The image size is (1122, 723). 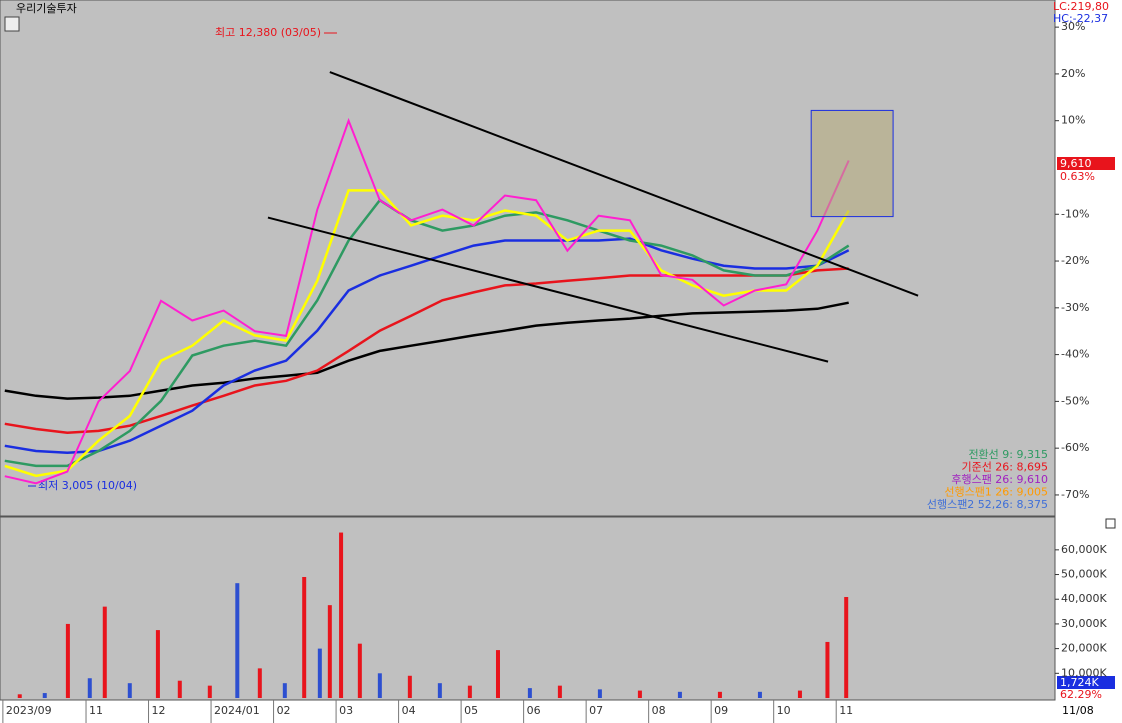 I want to click on highlight-box, so click(x=852, y=163).